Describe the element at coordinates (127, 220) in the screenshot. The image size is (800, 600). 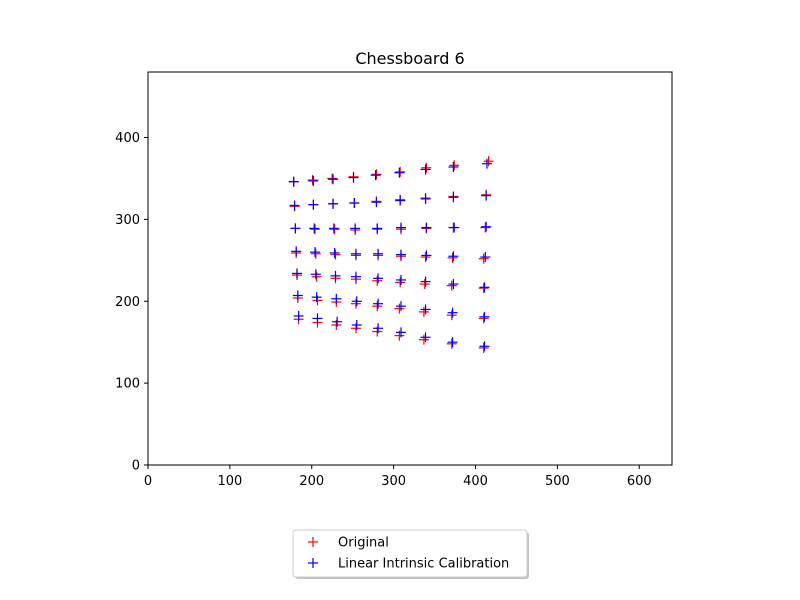
I see `y-tick-label: 300` at that location.